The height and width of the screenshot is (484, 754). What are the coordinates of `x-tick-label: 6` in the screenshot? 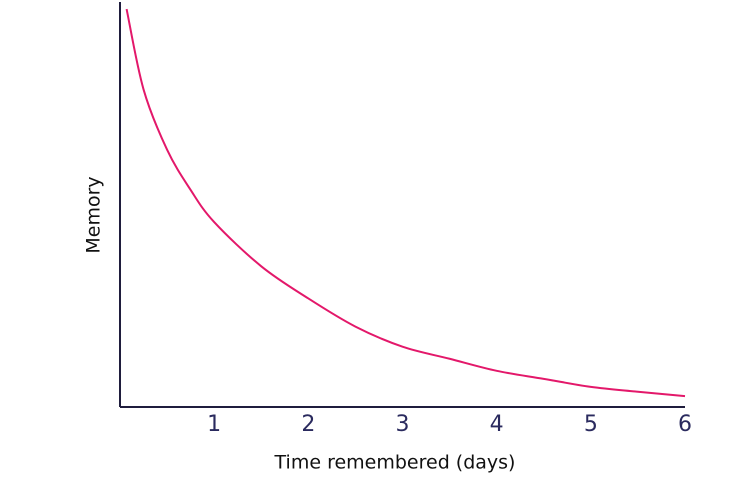 It's located at (685, 424).